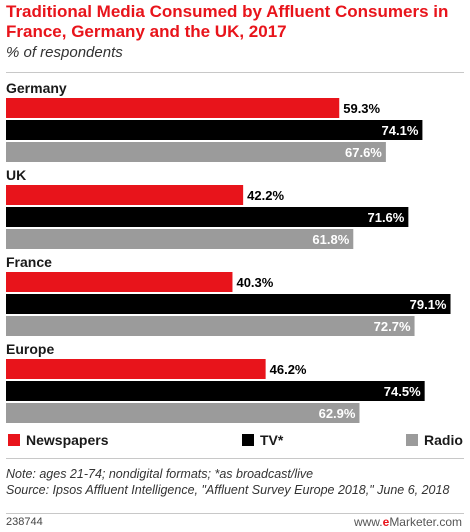 The height and width of the screenshot is (532, 470). I want to click on brand-e: e, so click(386, 522).